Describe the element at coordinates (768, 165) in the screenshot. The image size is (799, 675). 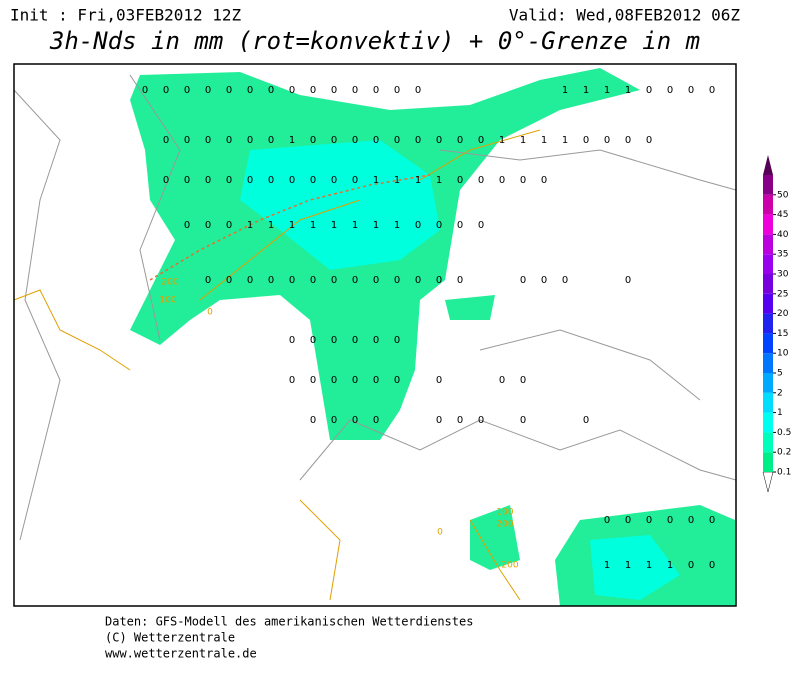
I see `colorbar-end` at that location.